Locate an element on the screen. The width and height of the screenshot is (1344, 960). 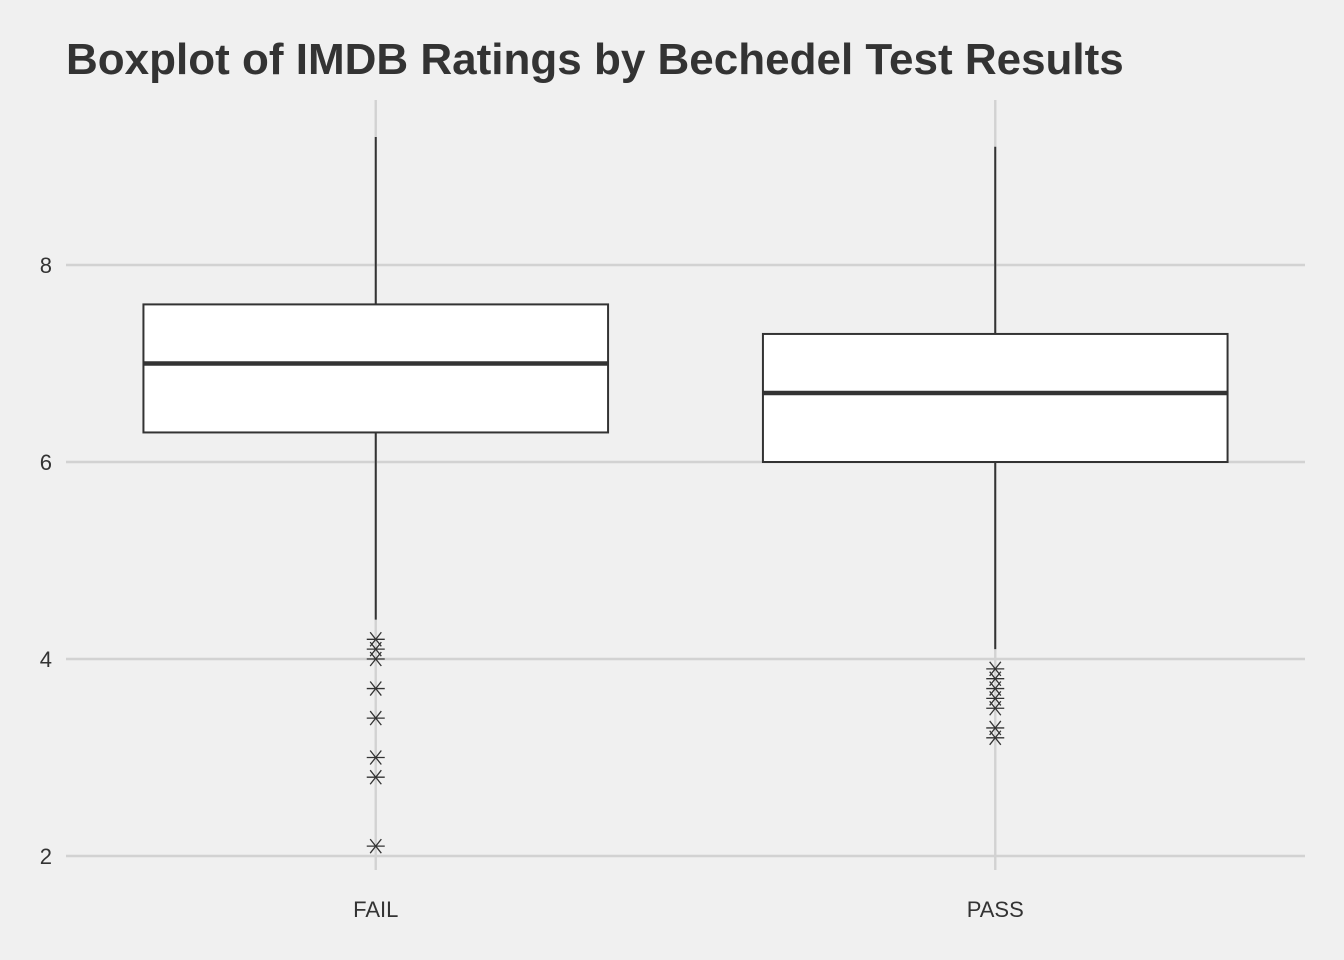
y-tick-label-8: 8 is located at coordinates (46, 265).